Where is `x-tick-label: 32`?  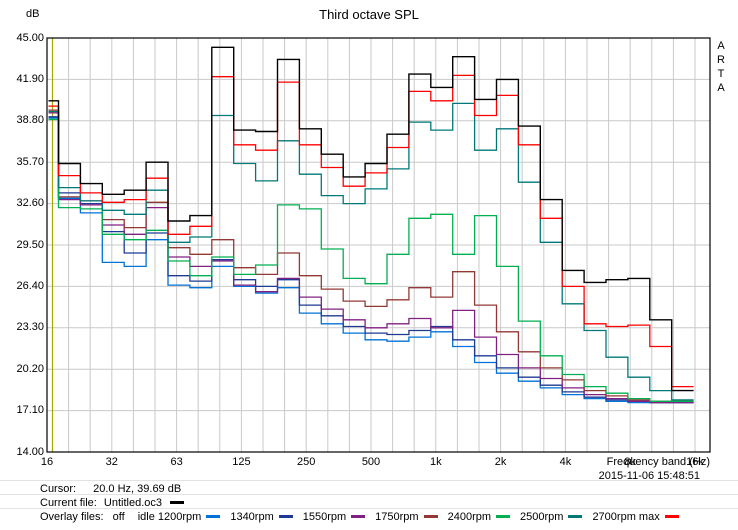 x-tick-label: 32 is located at coordinates (111, 462).